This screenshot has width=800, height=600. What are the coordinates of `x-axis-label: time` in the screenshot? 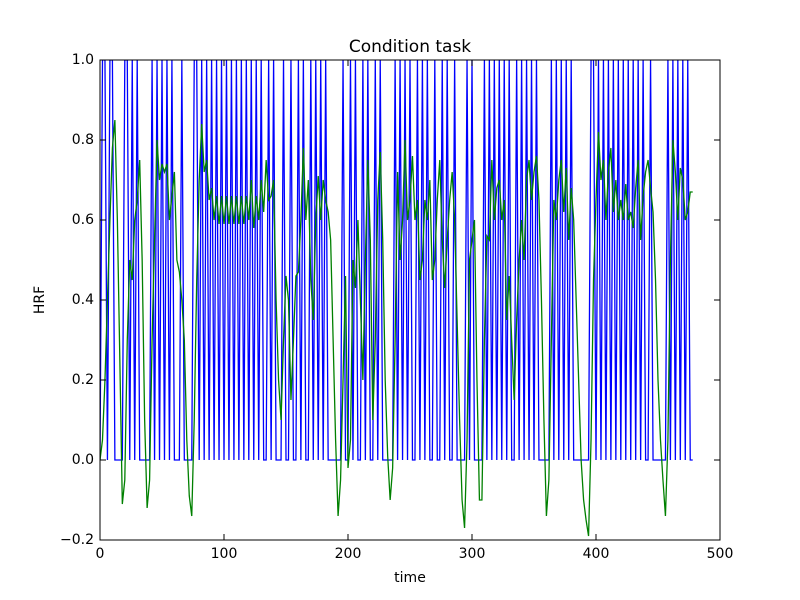 It's located at (410, 578).